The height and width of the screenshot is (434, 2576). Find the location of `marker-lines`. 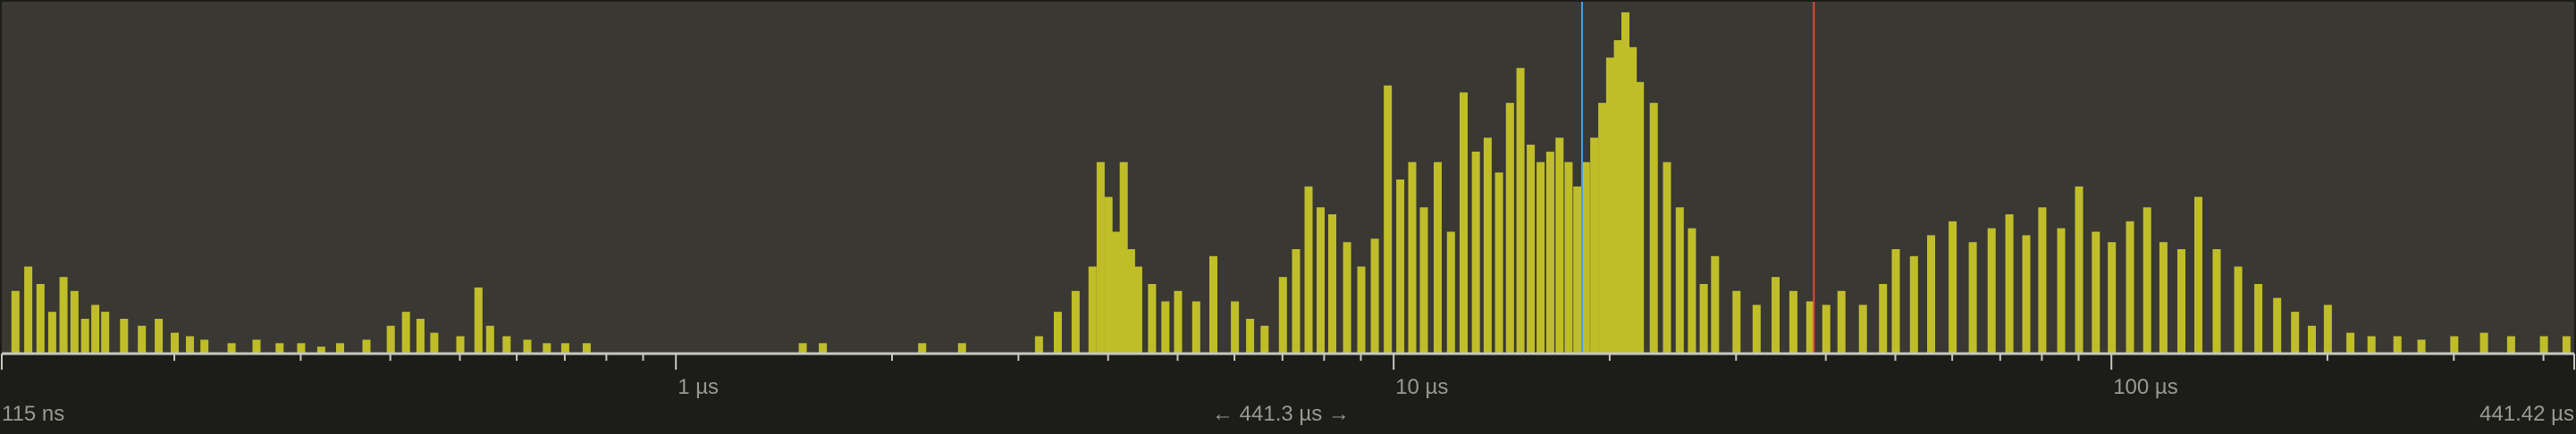

marker-lines is located at coordinates (1698, 178).